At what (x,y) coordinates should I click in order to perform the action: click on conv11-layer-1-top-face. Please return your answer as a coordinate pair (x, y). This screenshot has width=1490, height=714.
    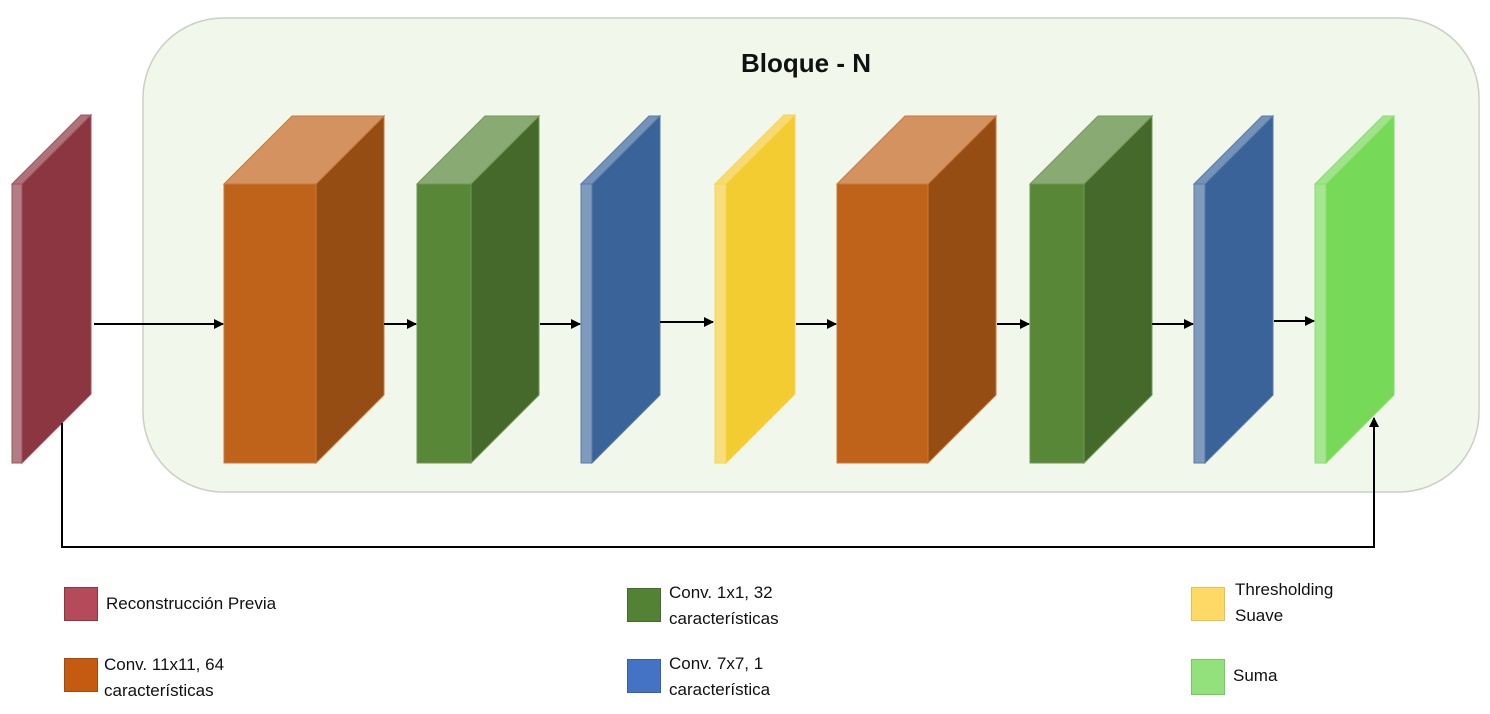
    Looking at the image, I should click on (304, 150).